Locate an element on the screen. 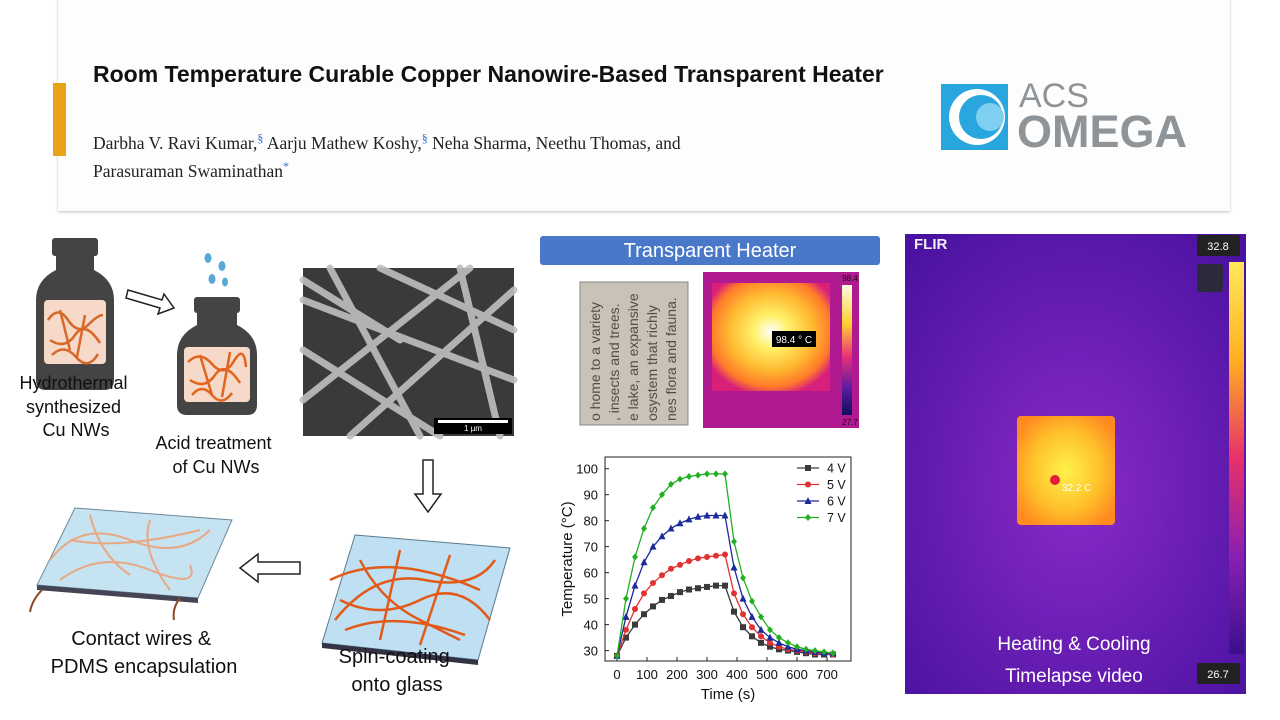 The image size is (1280, 720). label-line: Contact wires & is located at coordinates (141, 639).